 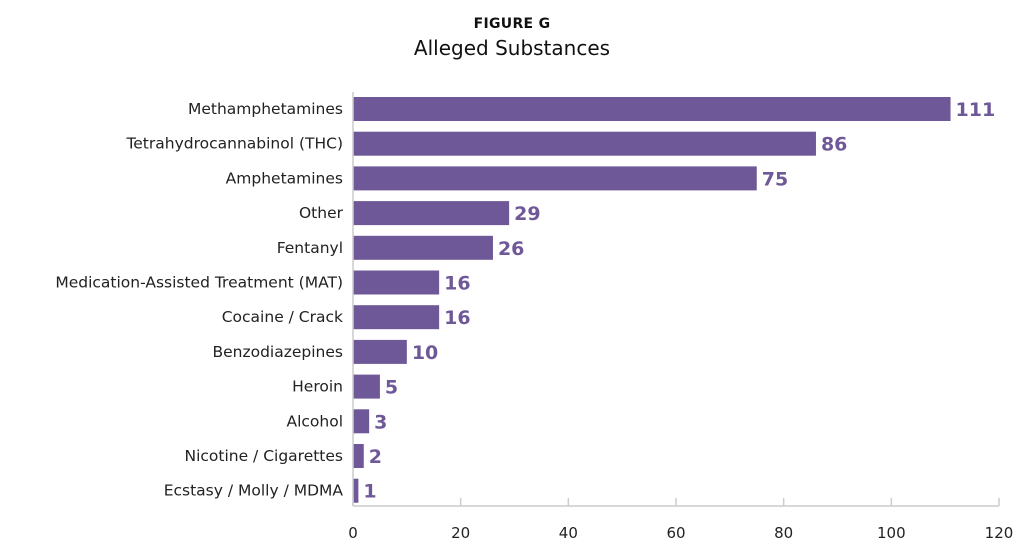 I want to click on category-label: Heroin, so click(x=317, y=387).